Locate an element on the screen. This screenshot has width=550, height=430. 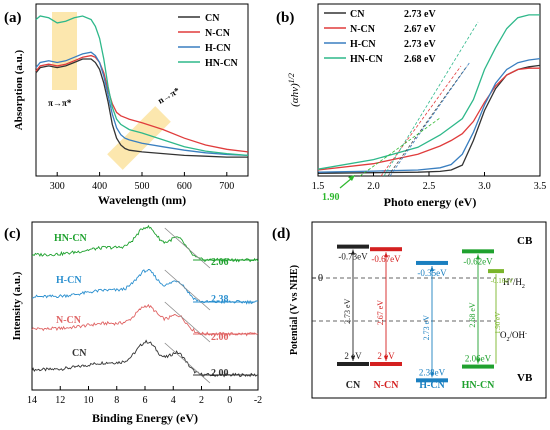
cb-bar-h-cn is located at coordinates (432, 262).